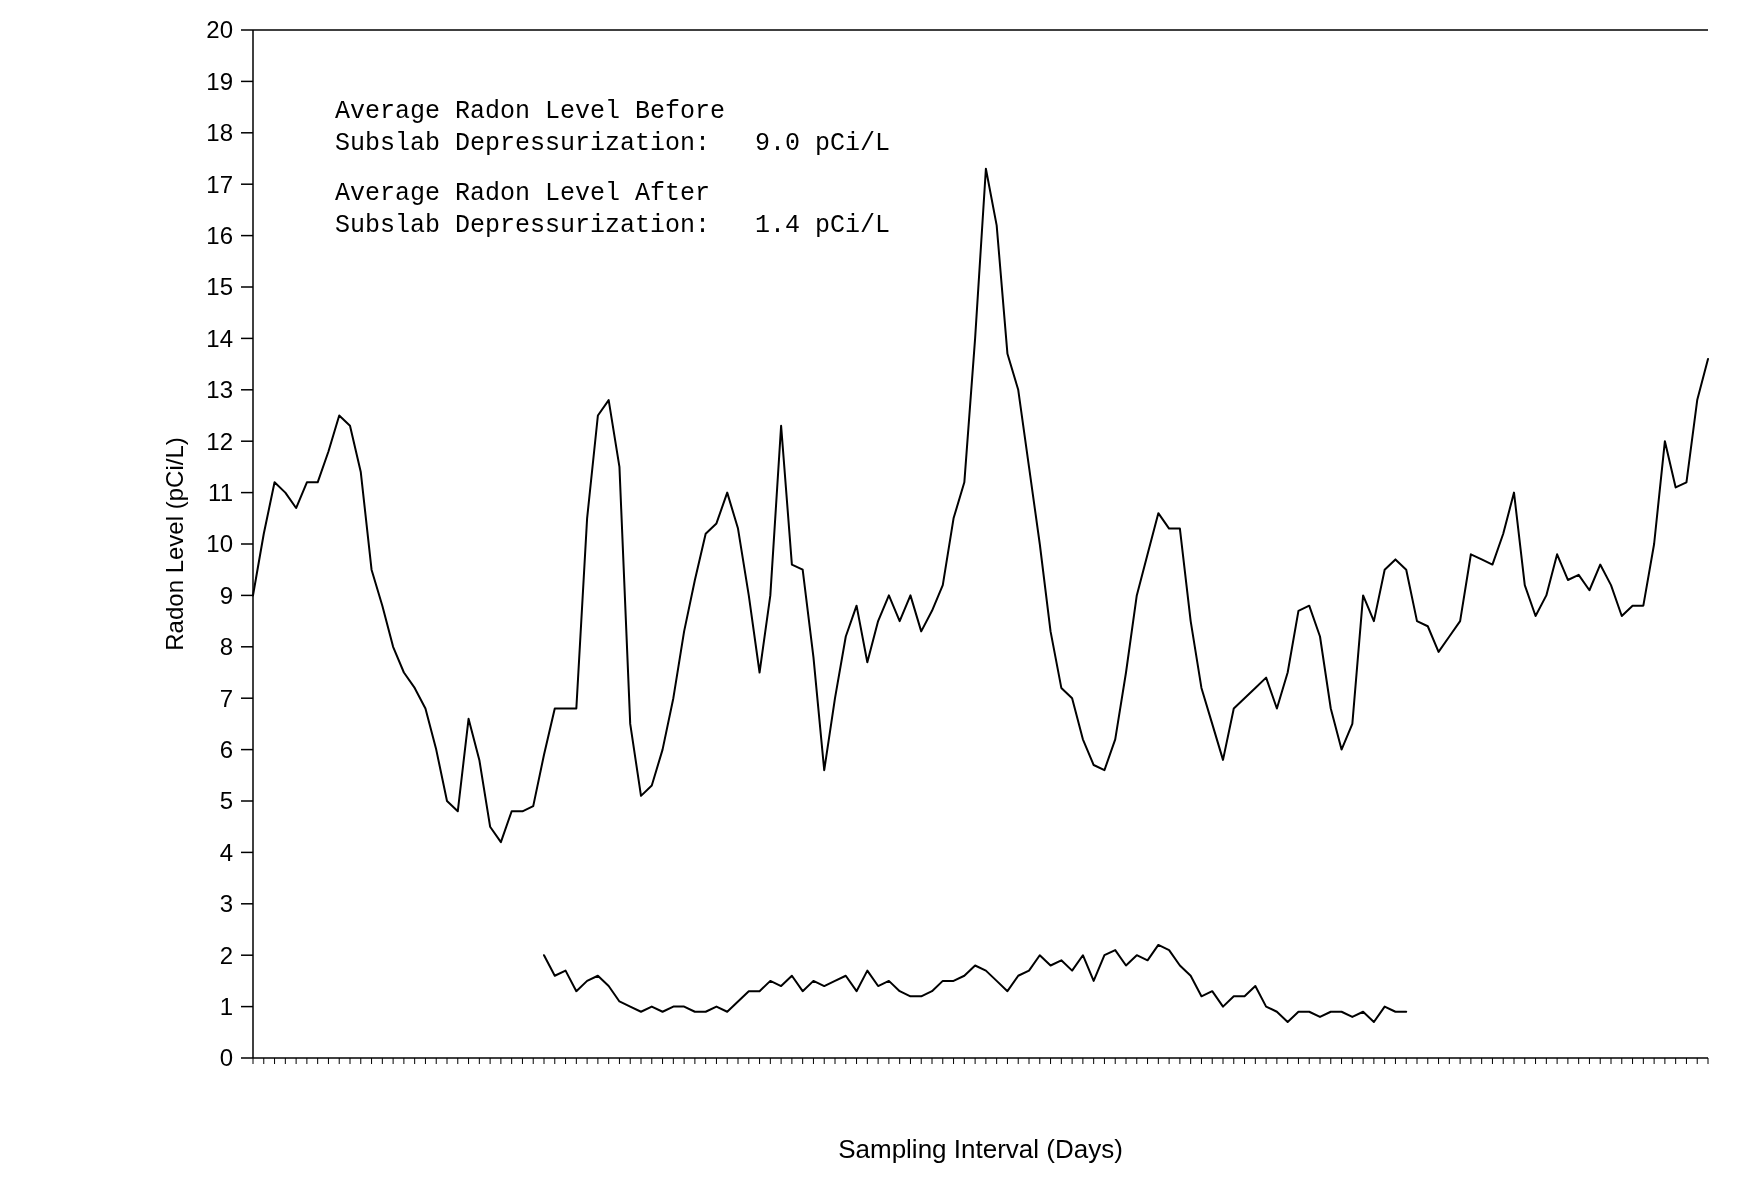 The width and height of the screenshot is (1739, 1191). I want to click on y-tick-label: 2, so click(226, 955).